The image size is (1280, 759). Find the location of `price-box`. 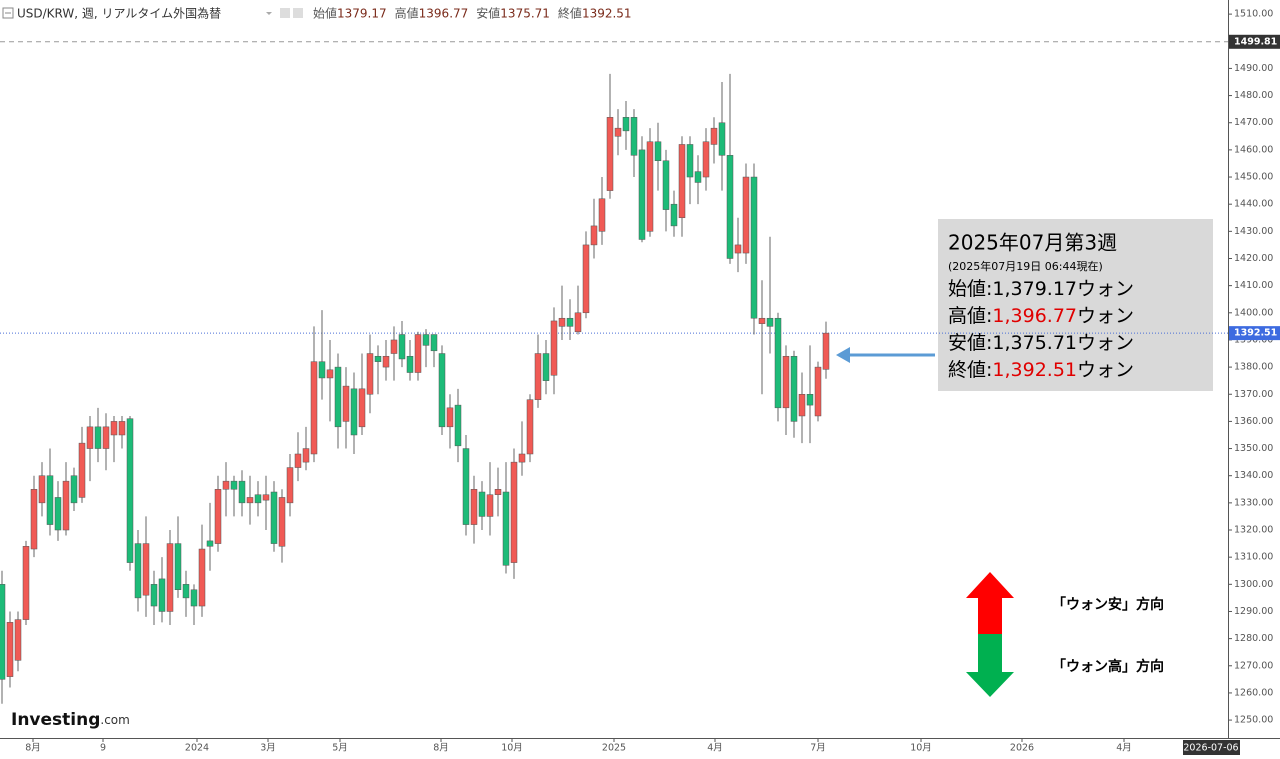

price-box is located at coordinates (1254, 333).